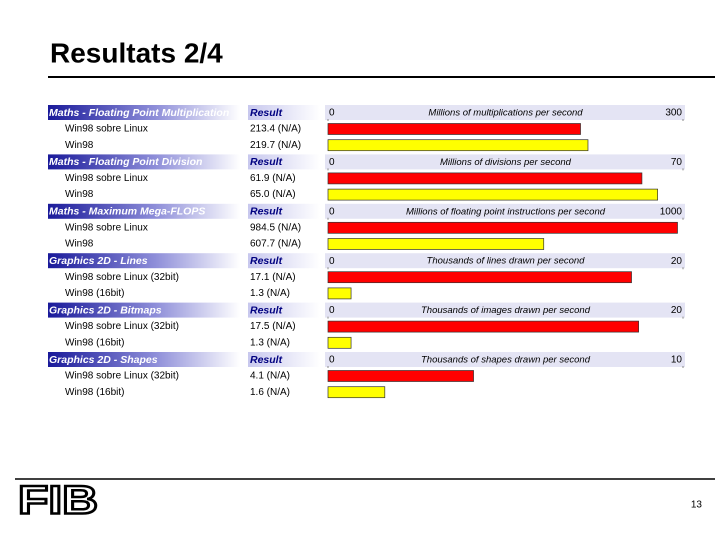  What do you see at coordinates (275, 227) in the screenshot?
I see `row-value: 984.5 (N/A)` at bounding box center [275, 227].